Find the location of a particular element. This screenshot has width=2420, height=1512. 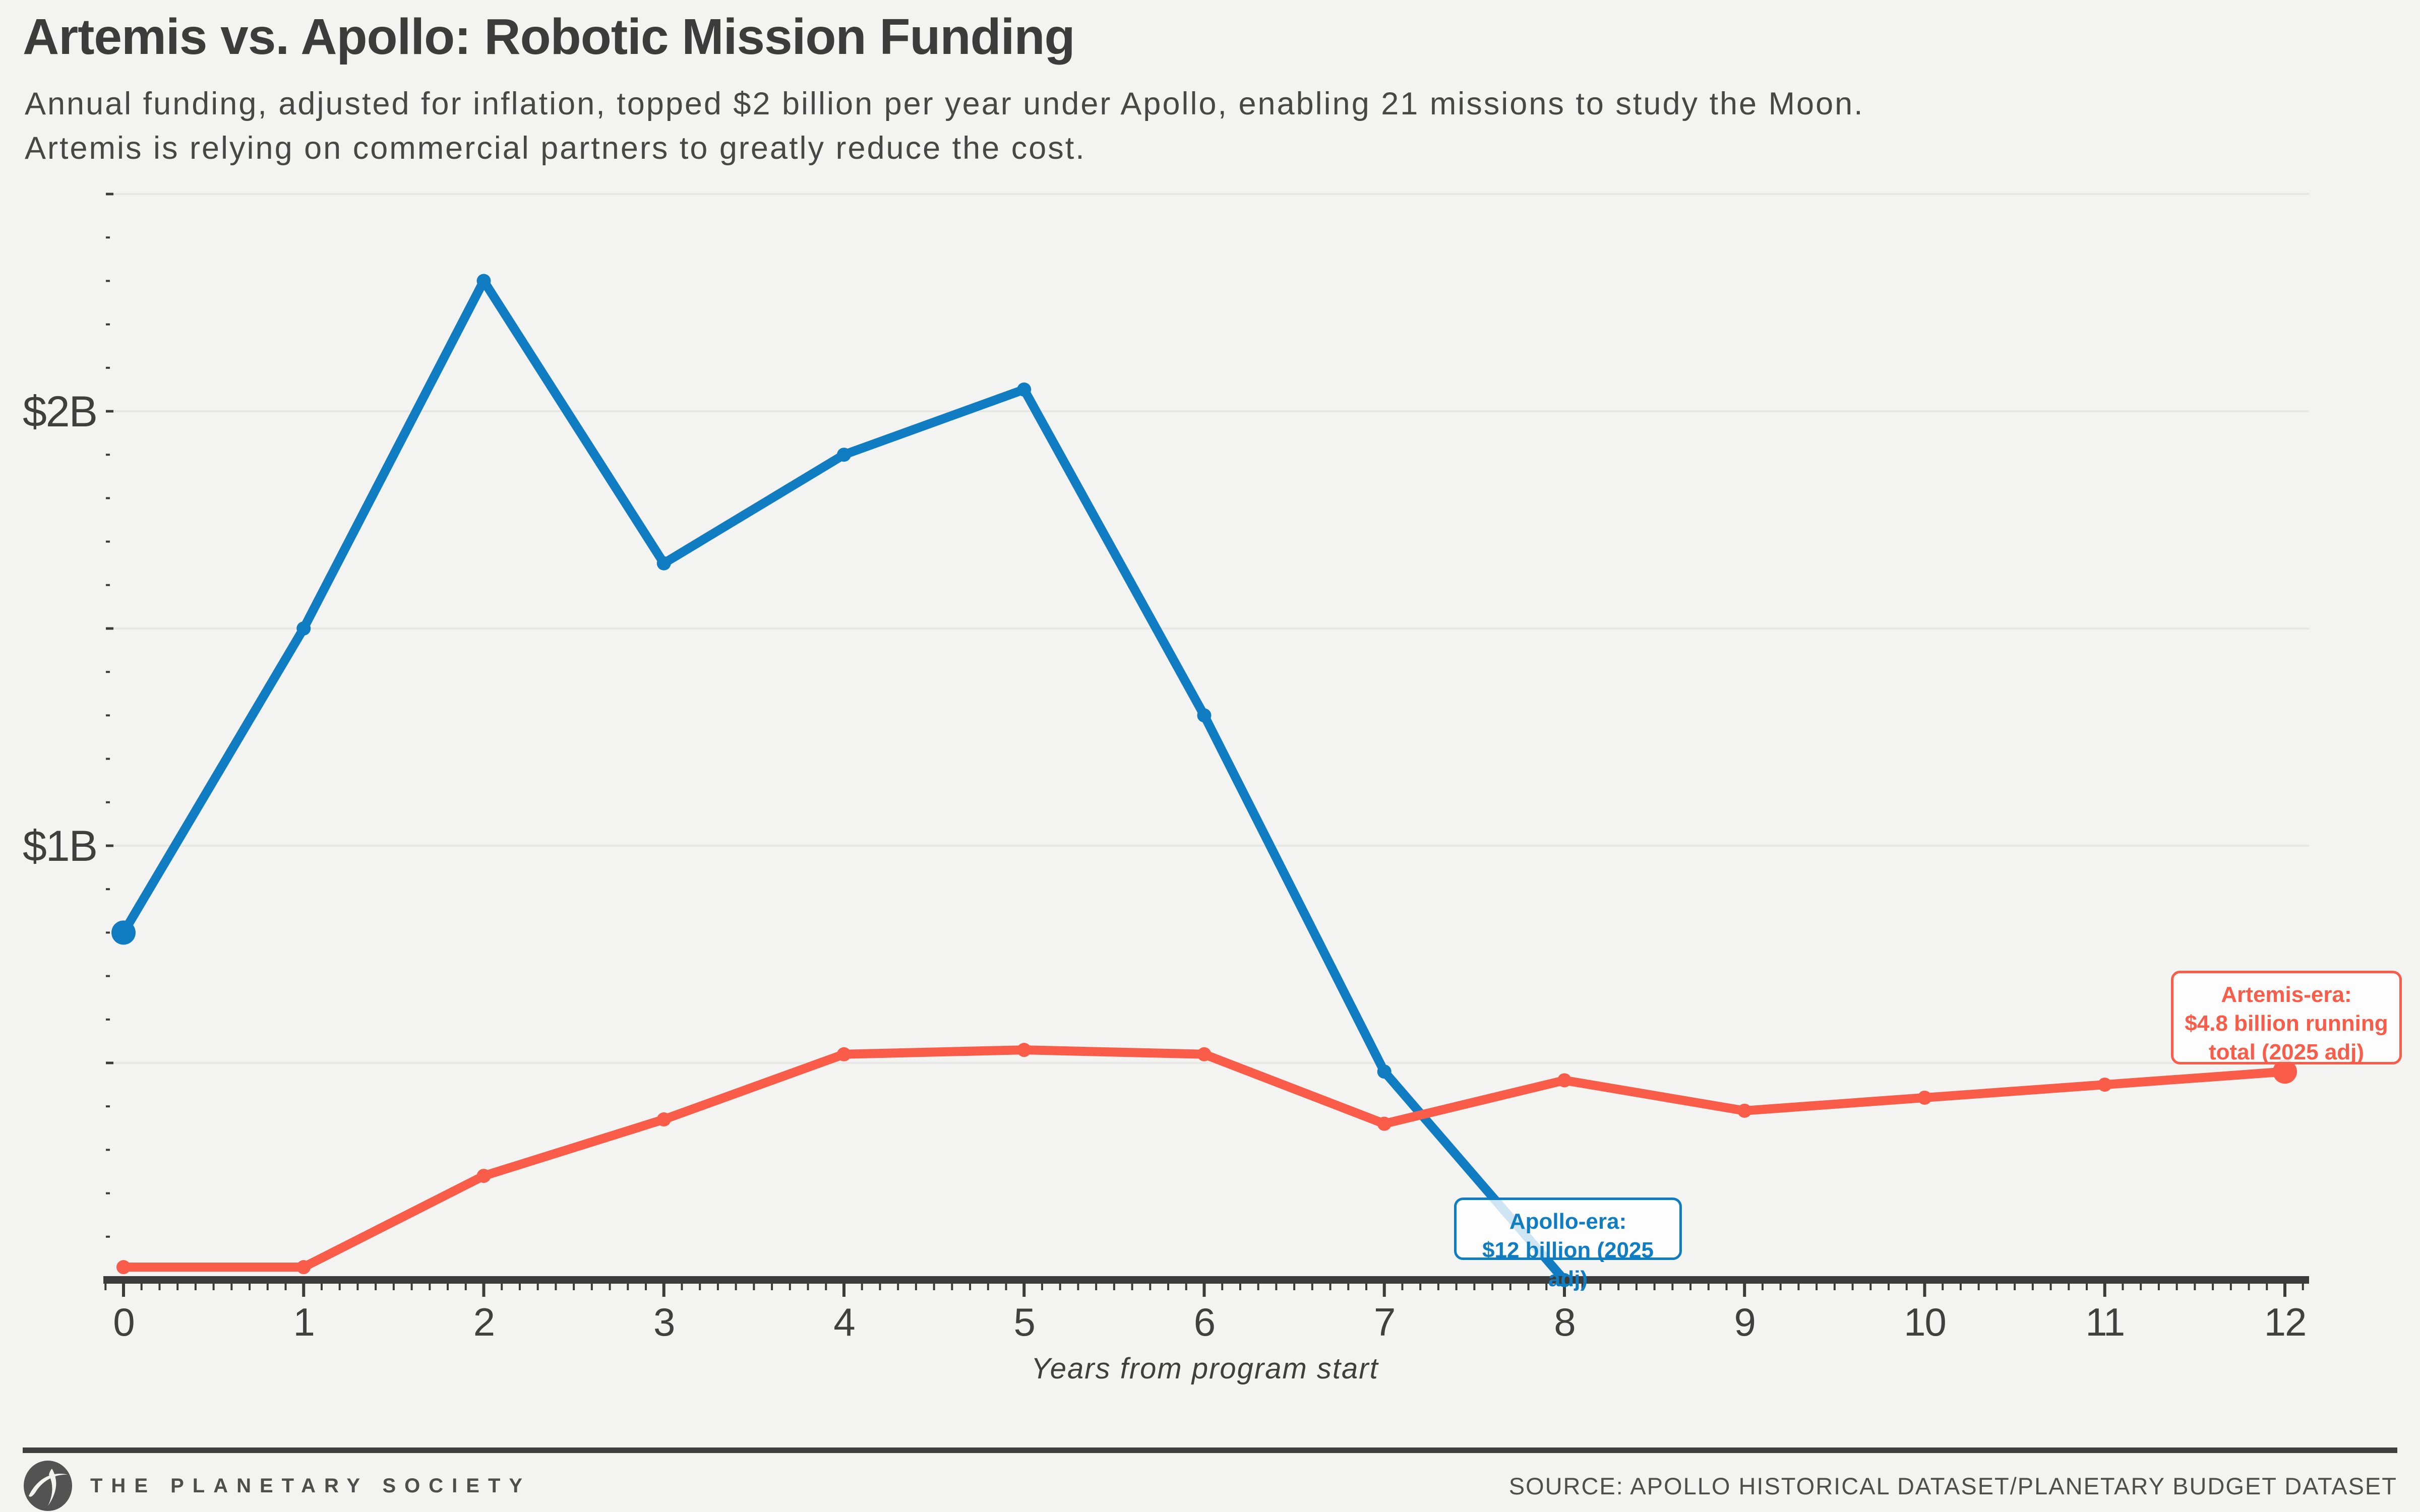

x-tick-label: 5 is located at coordinates (1024, 1322).